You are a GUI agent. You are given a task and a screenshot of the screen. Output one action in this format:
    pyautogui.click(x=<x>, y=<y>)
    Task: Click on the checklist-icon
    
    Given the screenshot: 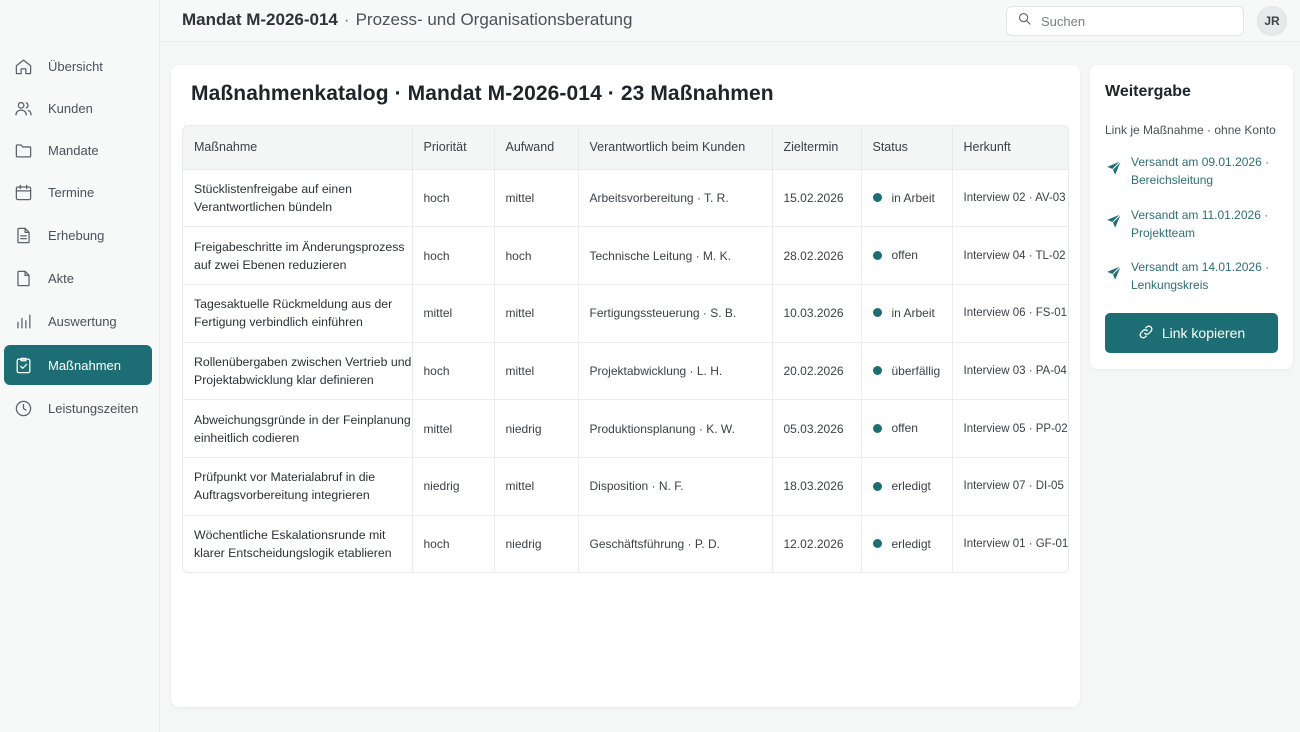 What is the action you would take?
    pyautogui.click(x=23, y=365)
    